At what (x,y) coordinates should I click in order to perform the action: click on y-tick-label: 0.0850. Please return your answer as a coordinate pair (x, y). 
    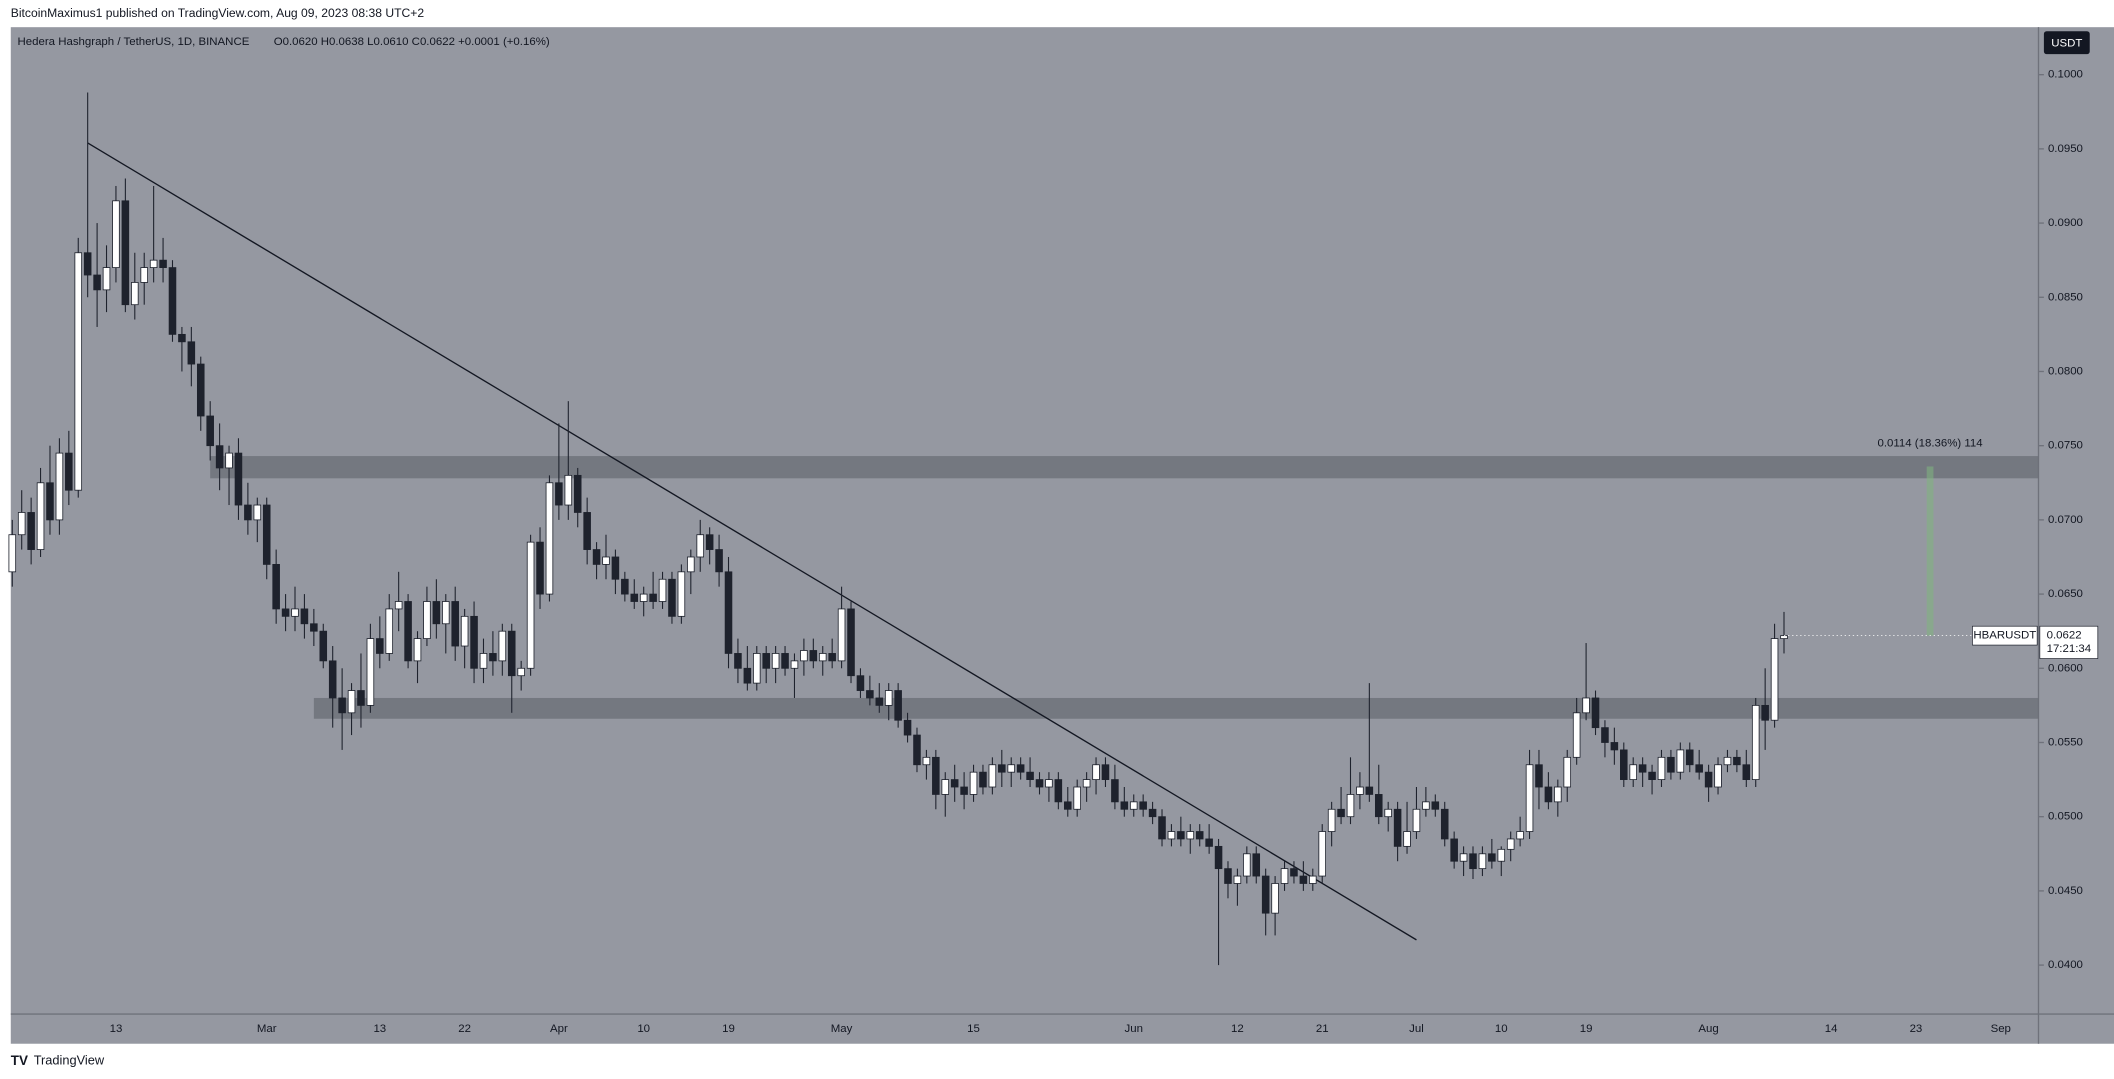
    Looking at the image, I should click on (2065, 297).